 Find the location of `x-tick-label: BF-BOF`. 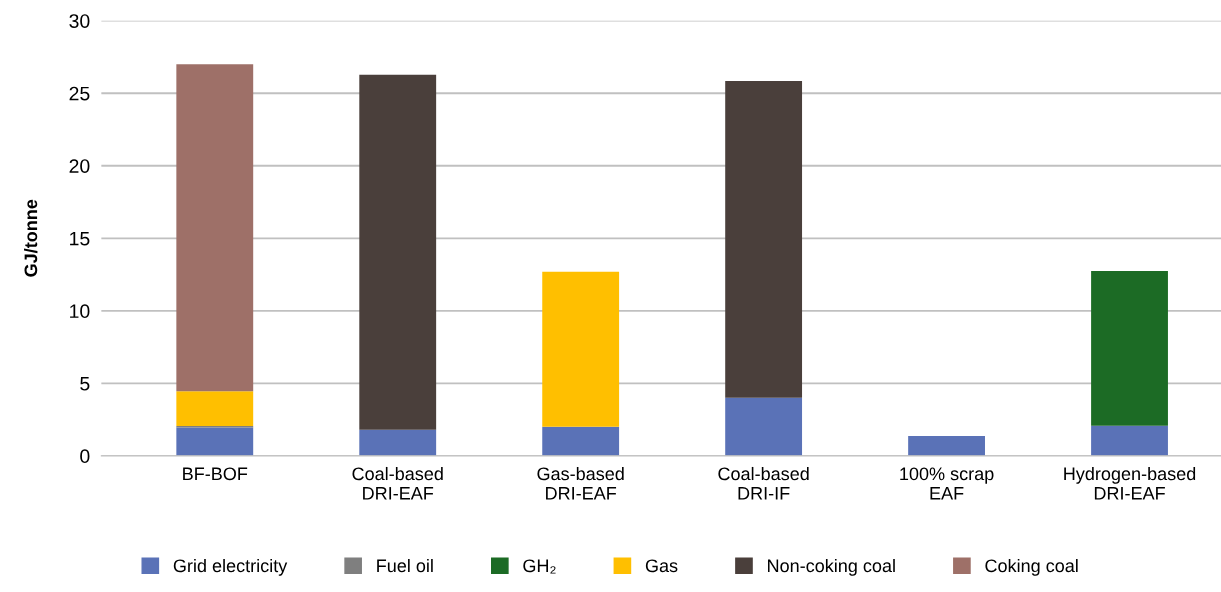

x-tick-label: BF-BOF is located at coordinates (215, 474).